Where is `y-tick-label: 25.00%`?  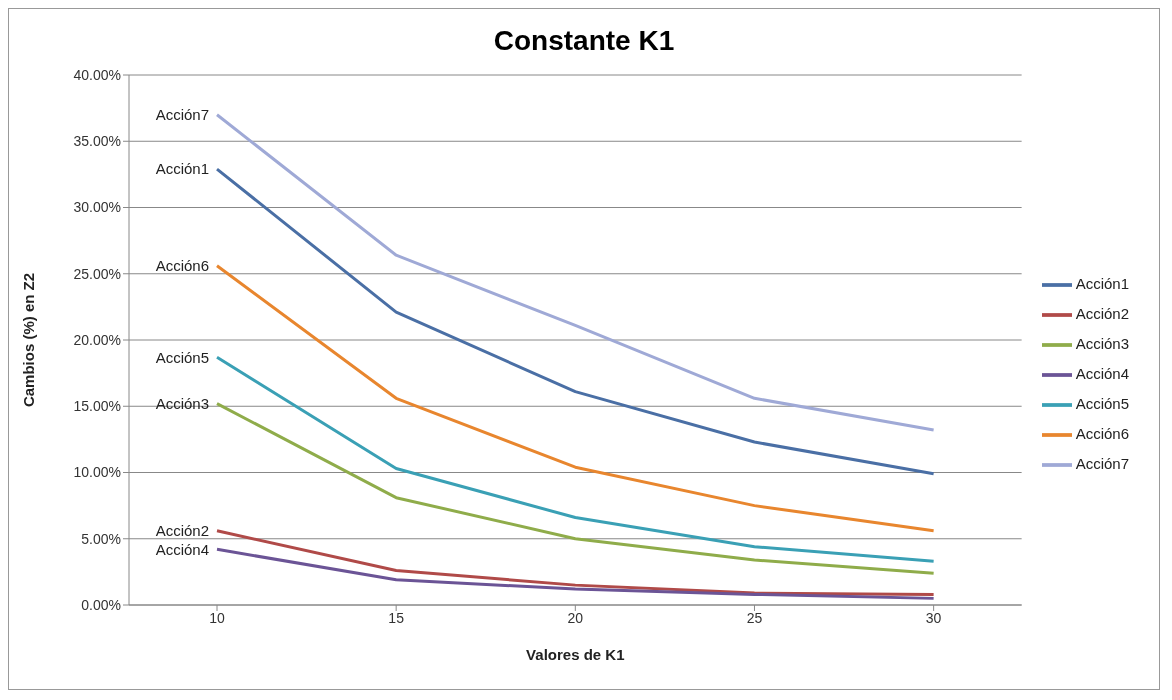 y-tick-label: 25.00% is located at coordinates (97, 273).